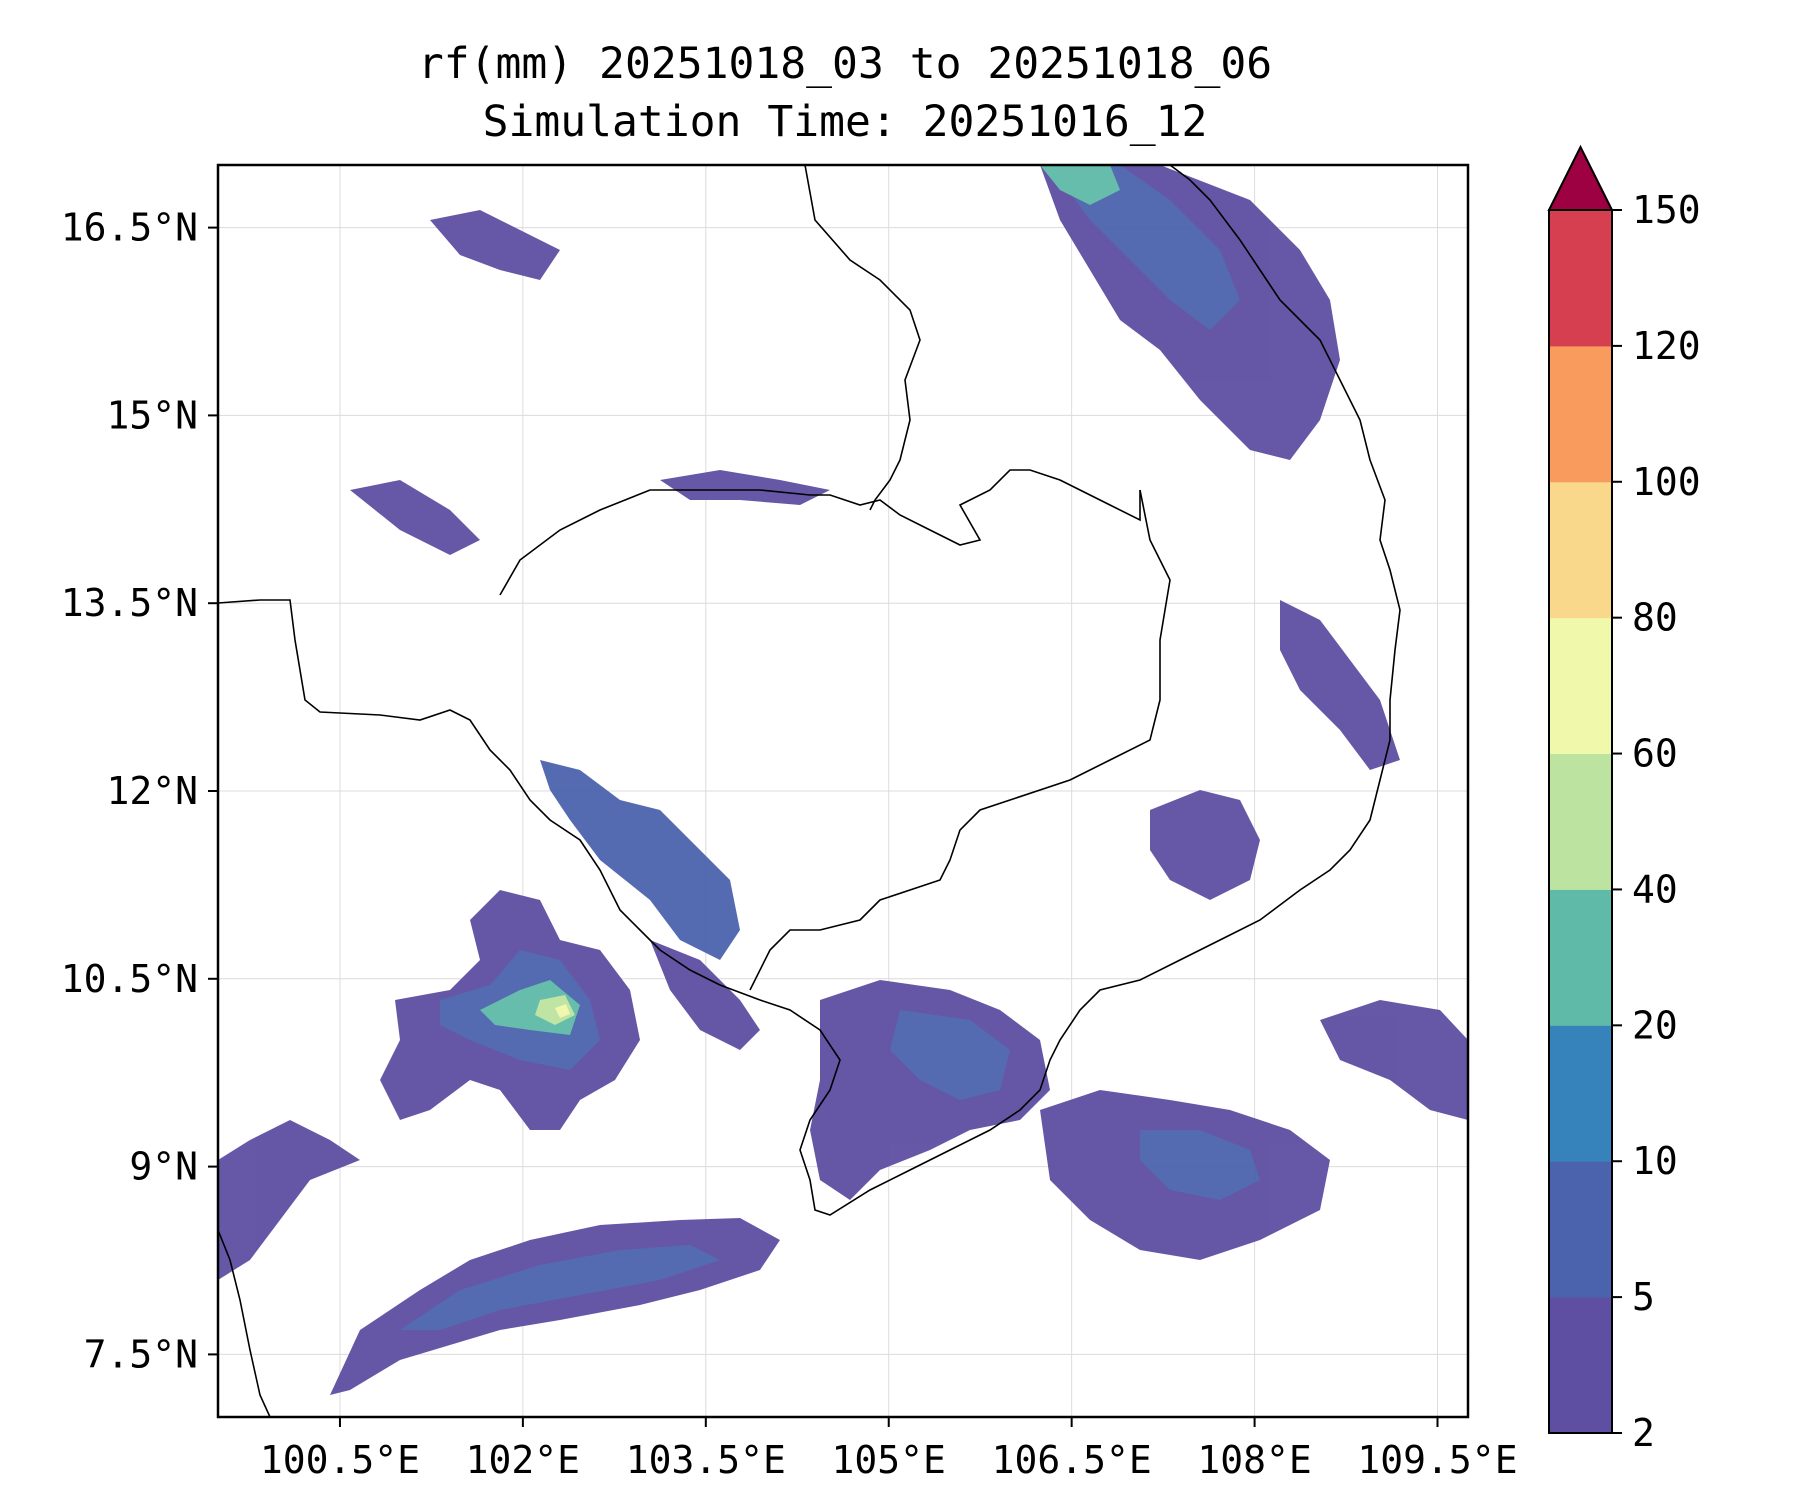  What do you see at coordinates (1655, 754) in the screenshot?
I see `colorbar-label: 60` at bounding box center [1655, 754].